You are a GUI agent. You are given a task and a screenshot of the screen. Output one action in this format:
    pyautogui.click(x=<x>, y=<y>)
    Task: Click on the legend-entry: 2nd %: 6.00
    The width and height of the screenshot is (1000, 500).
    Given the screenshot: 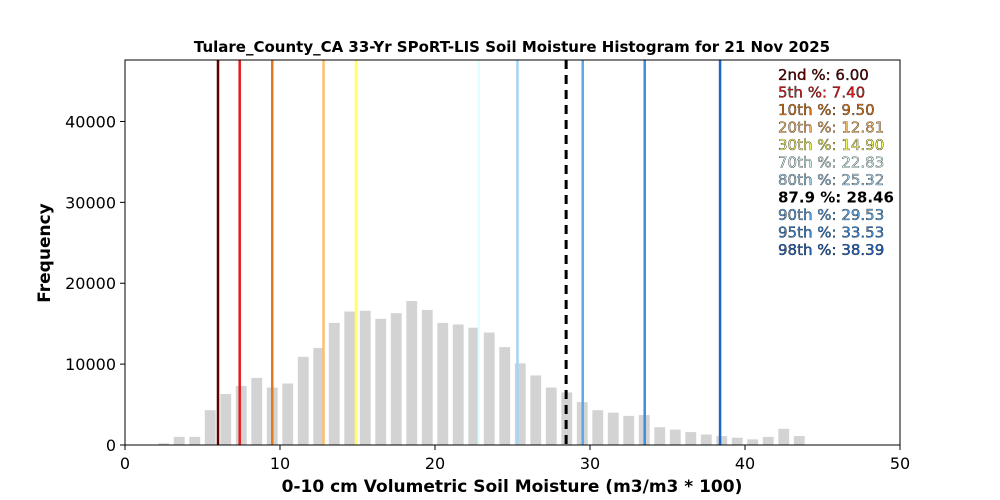 What is the action you would take?
    pyautogui.click(x=823, y=75)
    